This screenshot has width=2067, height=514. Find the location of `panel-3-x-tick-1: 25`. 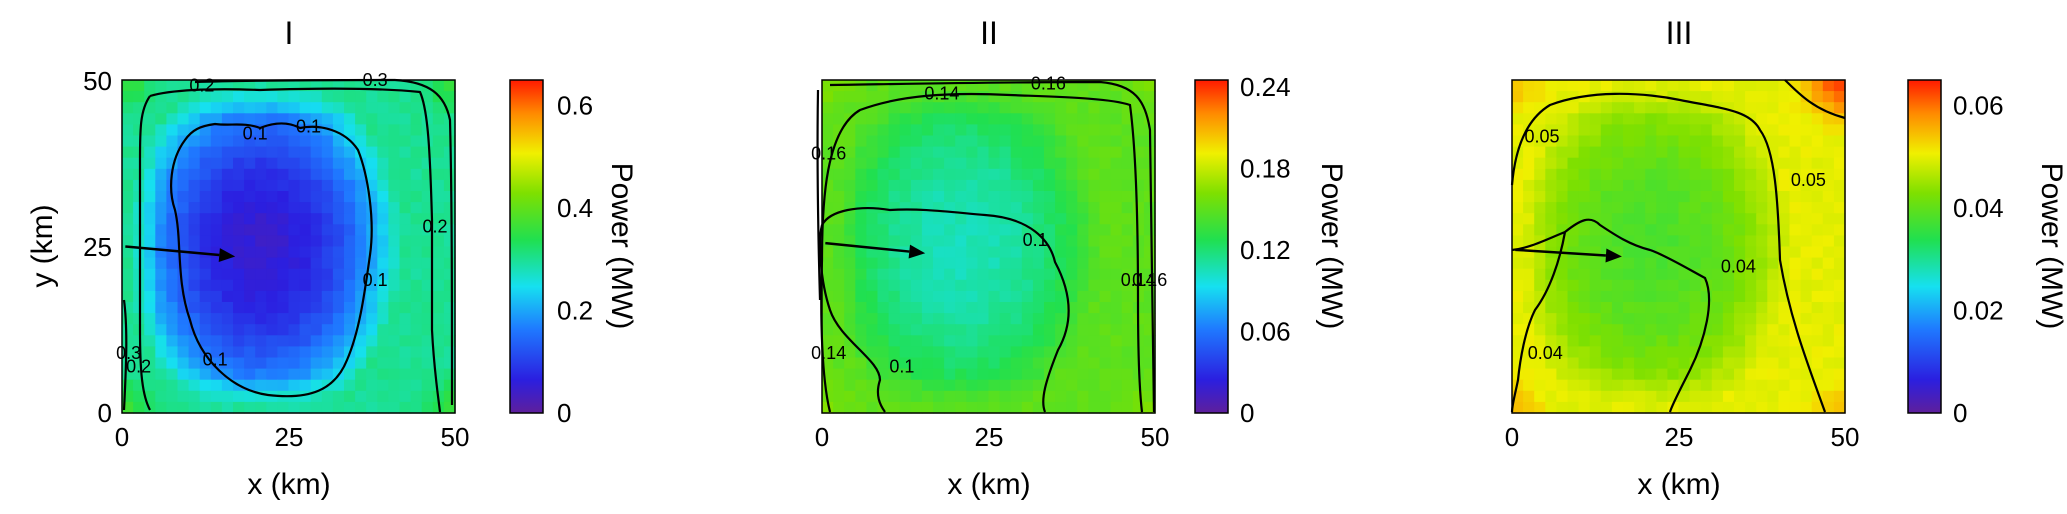

panel-3-x-tick-1: 25 is located at coordinates (1679, 437).